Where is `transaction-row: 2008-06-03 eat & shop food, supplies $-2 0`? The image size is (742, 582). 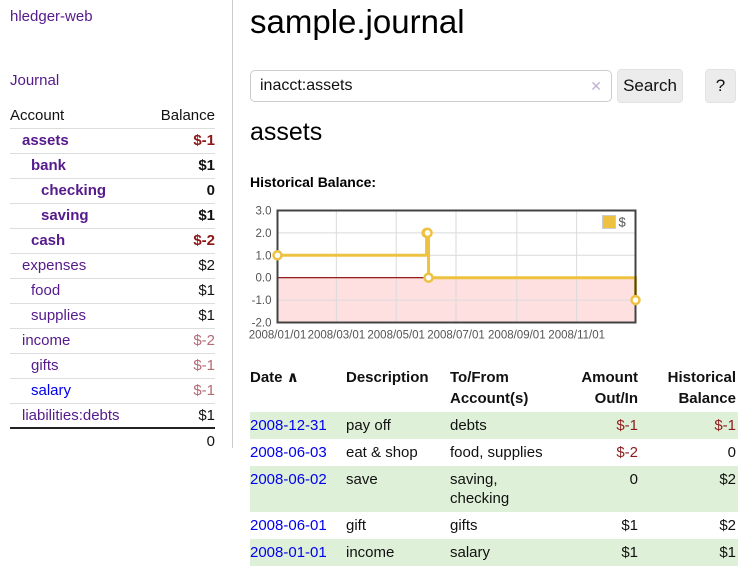 transaction-row: 2008-06-03 eat & shop food, supplies $-2 0 is located at coordinates (494, 452).